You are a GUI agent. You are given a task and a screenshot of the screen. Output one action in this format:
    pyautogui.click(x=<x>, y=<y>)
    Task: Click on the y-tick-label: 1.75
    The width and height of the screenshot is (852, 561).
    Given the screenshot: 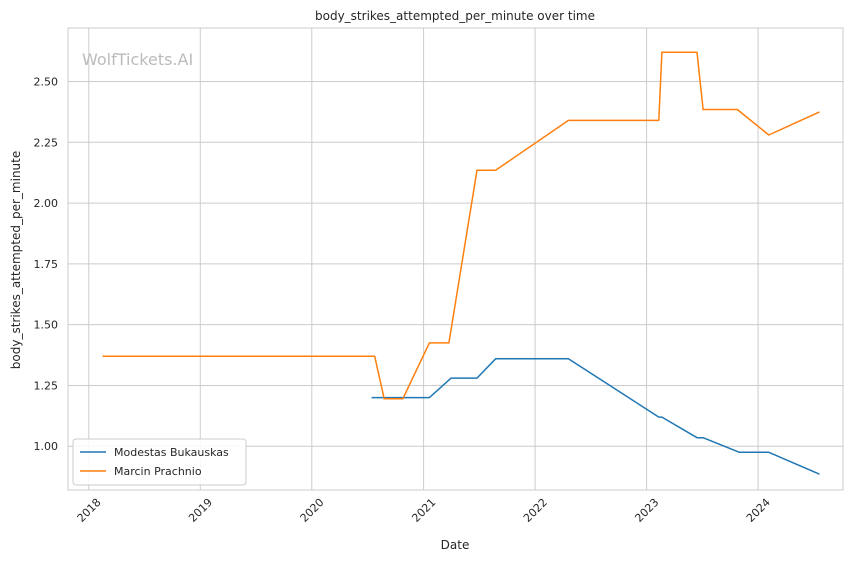 What is the action you would take?
    pyautogui.click(x=46, y=264)
    